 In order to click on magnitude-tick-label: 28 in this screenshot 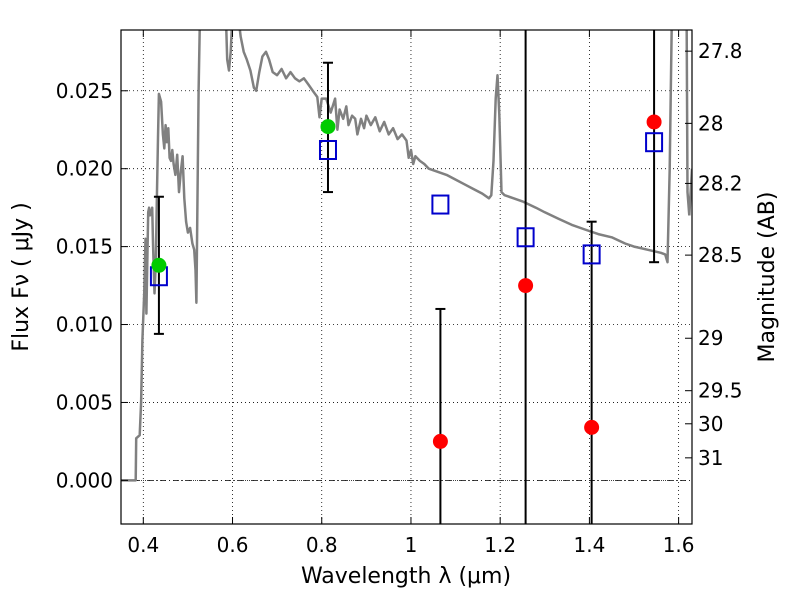, I will do `click(710, 123)`.